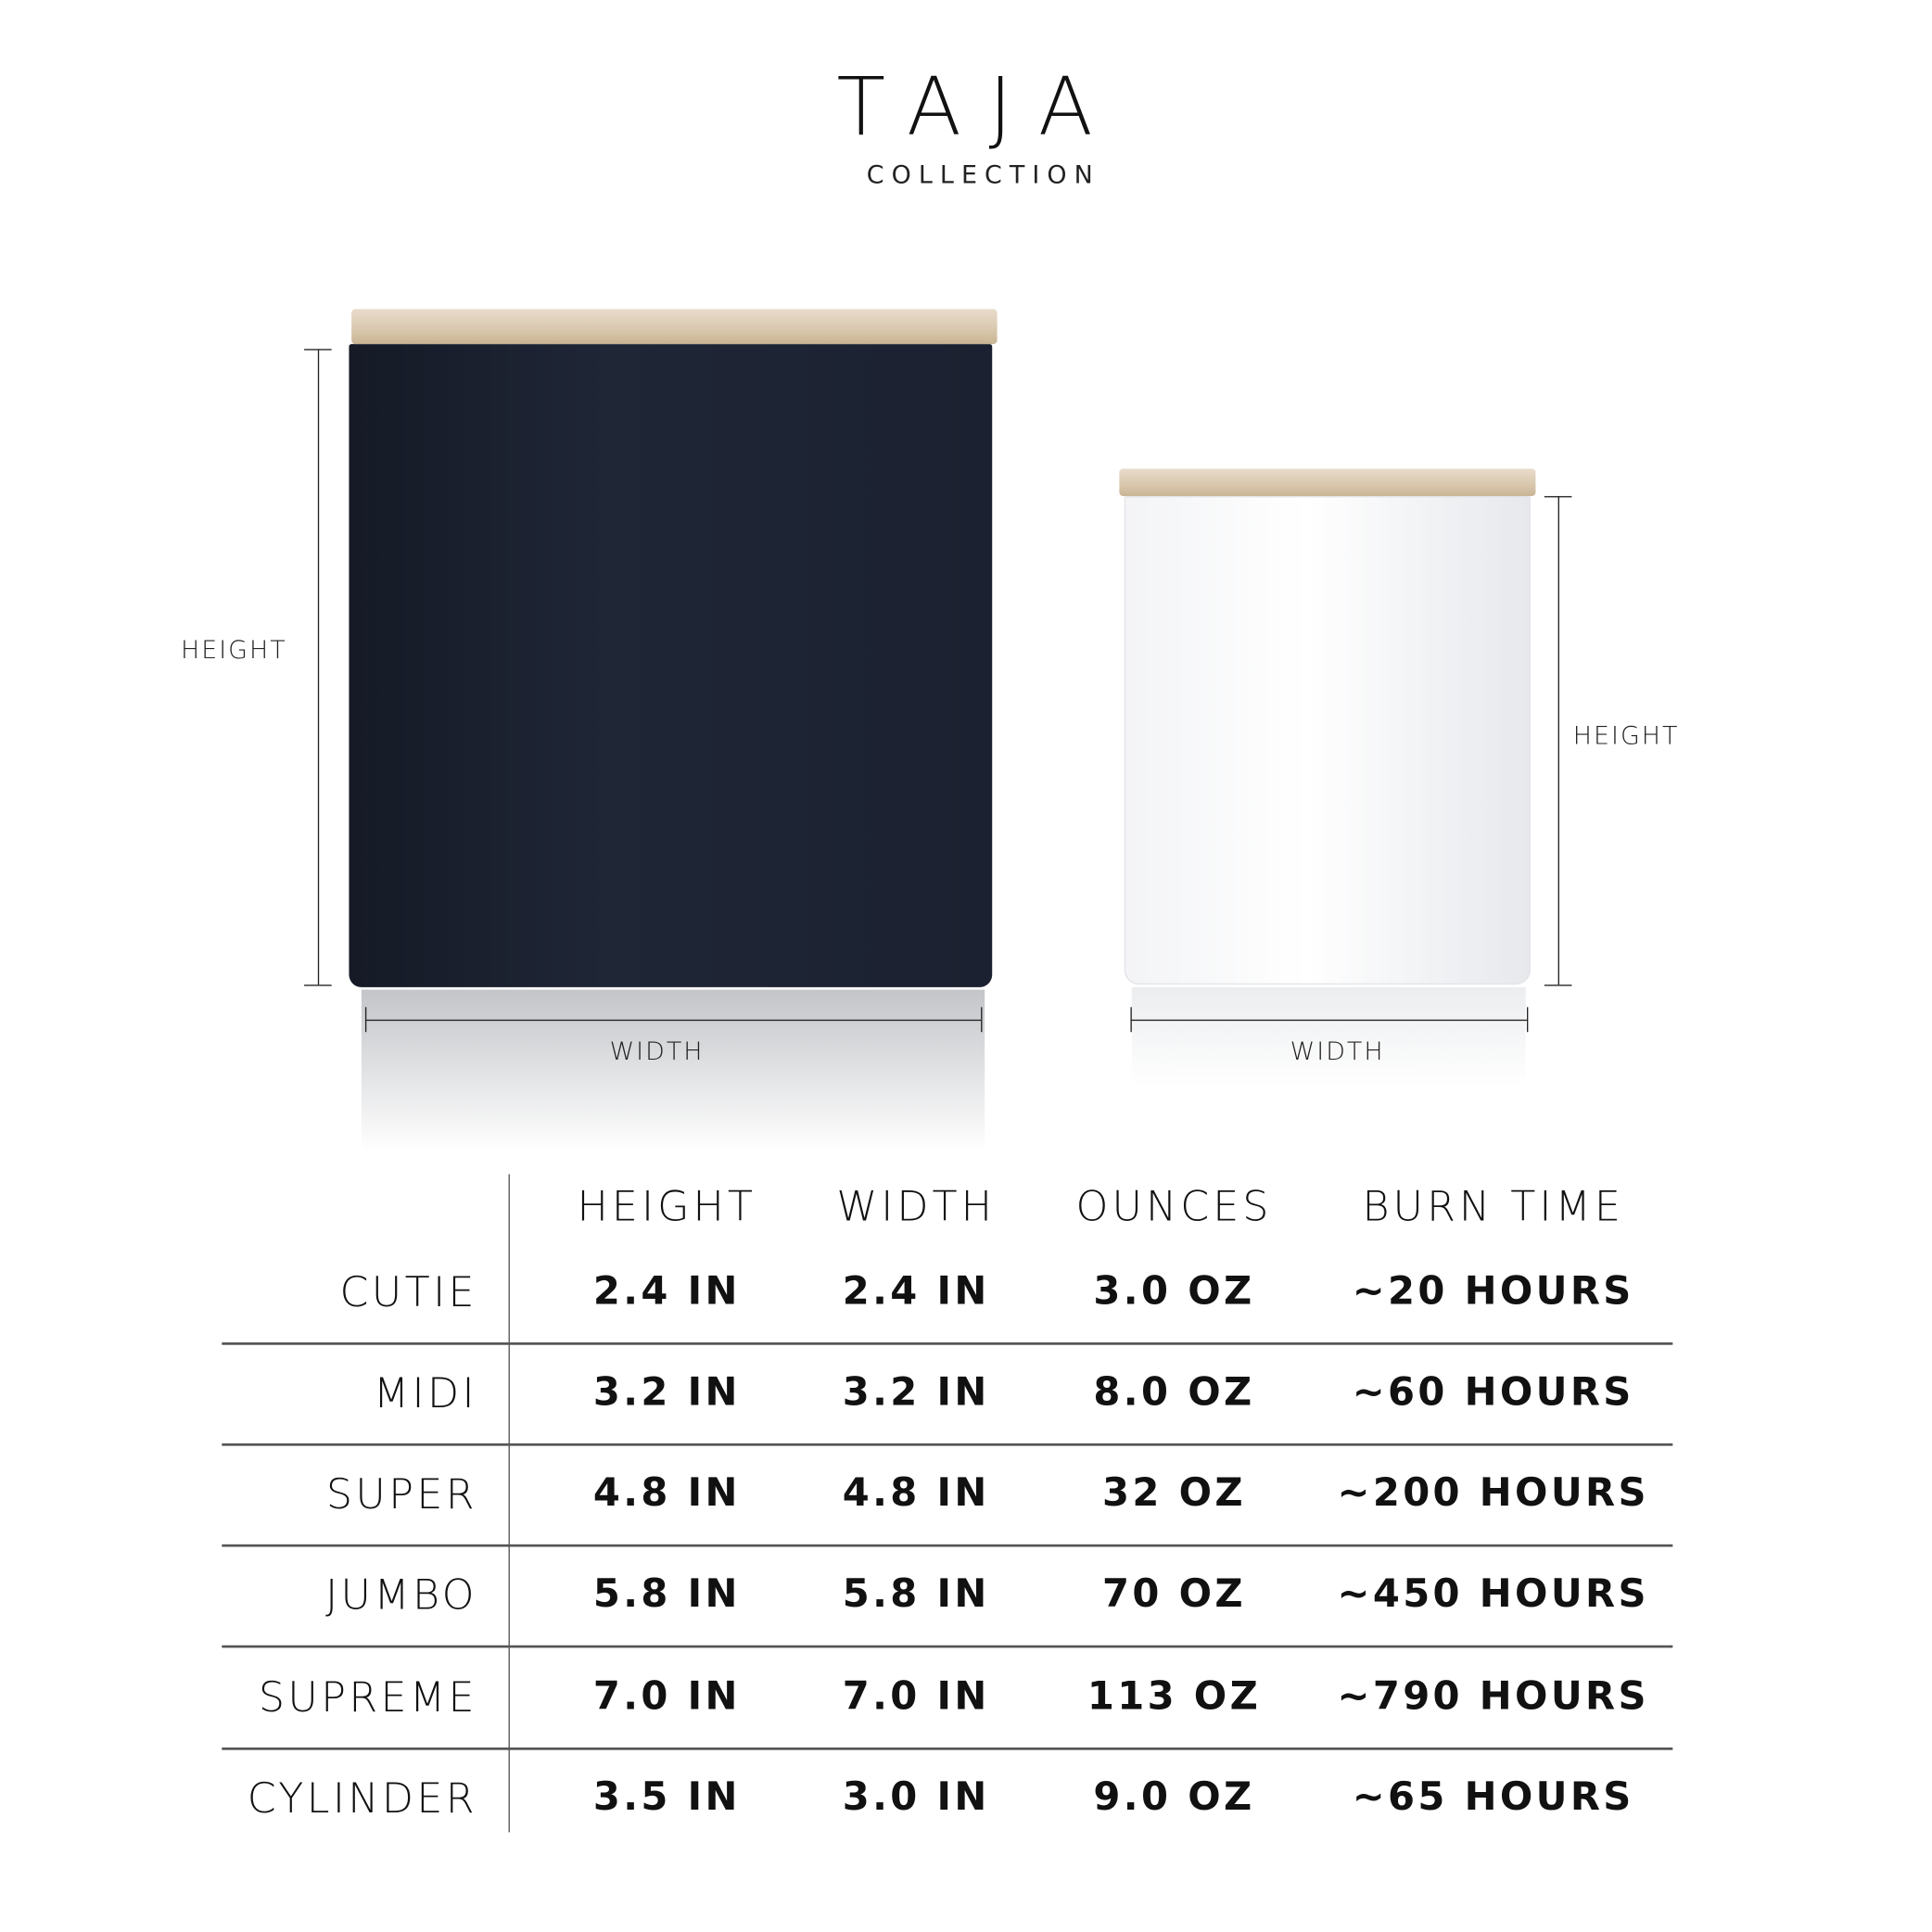  I want to click on column-header: WIDTH, so click(916, 1206).